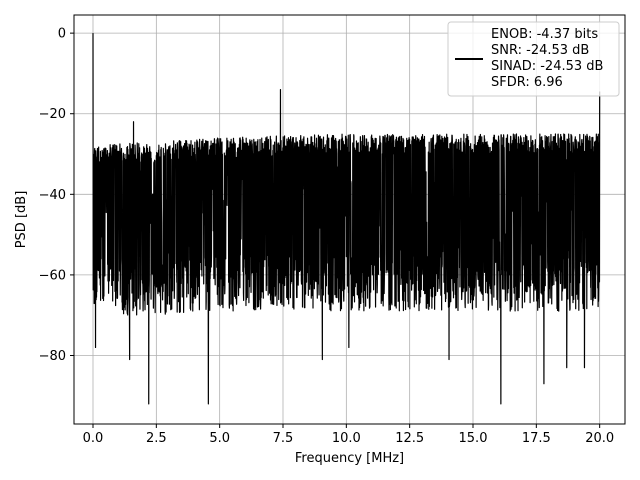  I want to click on legend-entry-sfdr: SFDR: 6.96, so click(527, 82).